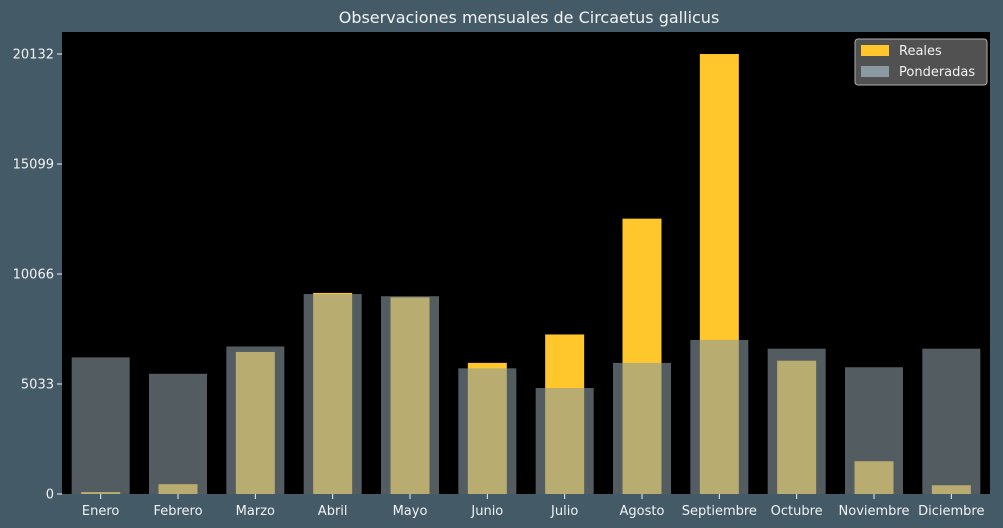 This screenshot has width=1003, height=528. What do you see at coordinates (564, 441) in the screenshot?
I see `bar-ponderadas-julio` at bounding box center [564, 441].